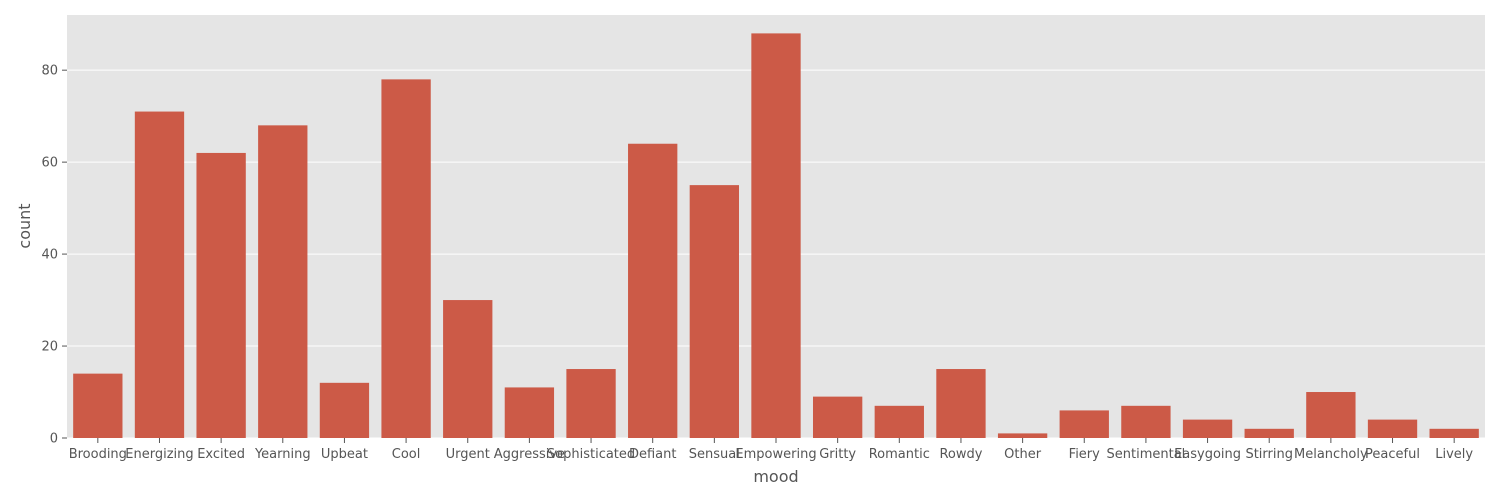 Image resolution: width=1511 pixels, height=500 pixels. What do you see at coordinates (406, 258) in the screenshot?
I see `bar-cool` at bounding box center [406, 258].